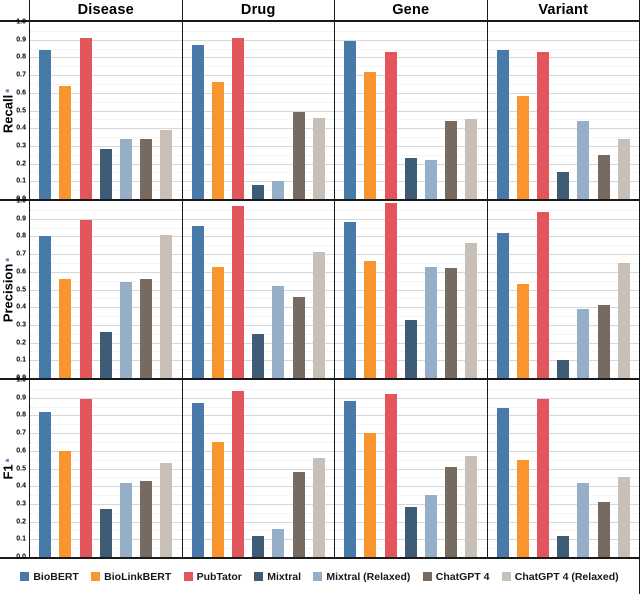 The height and width of the screenshot is (594, 640). Describe the element at coordinates (410, 468) in the screenshot. I see `panel-f1-gene` at that location.